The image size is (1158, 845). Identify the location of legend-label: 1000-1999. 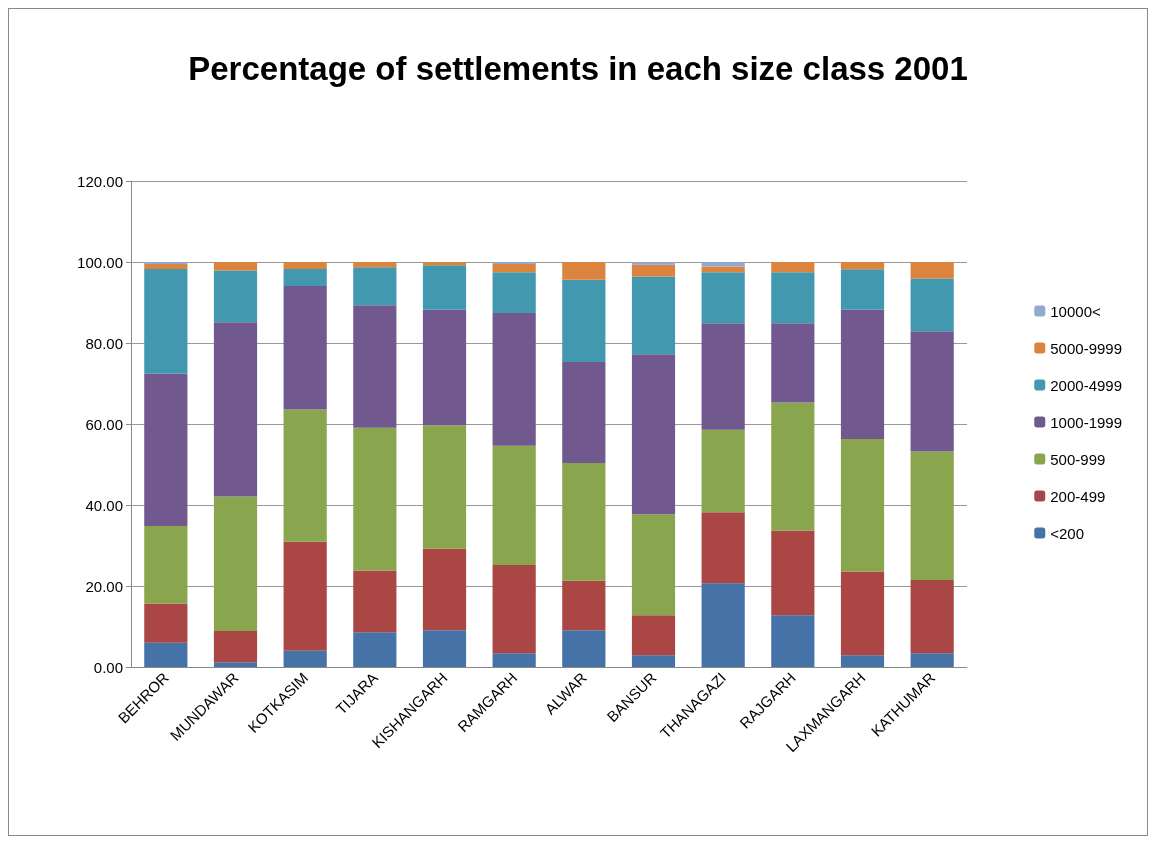
(1086, 422).